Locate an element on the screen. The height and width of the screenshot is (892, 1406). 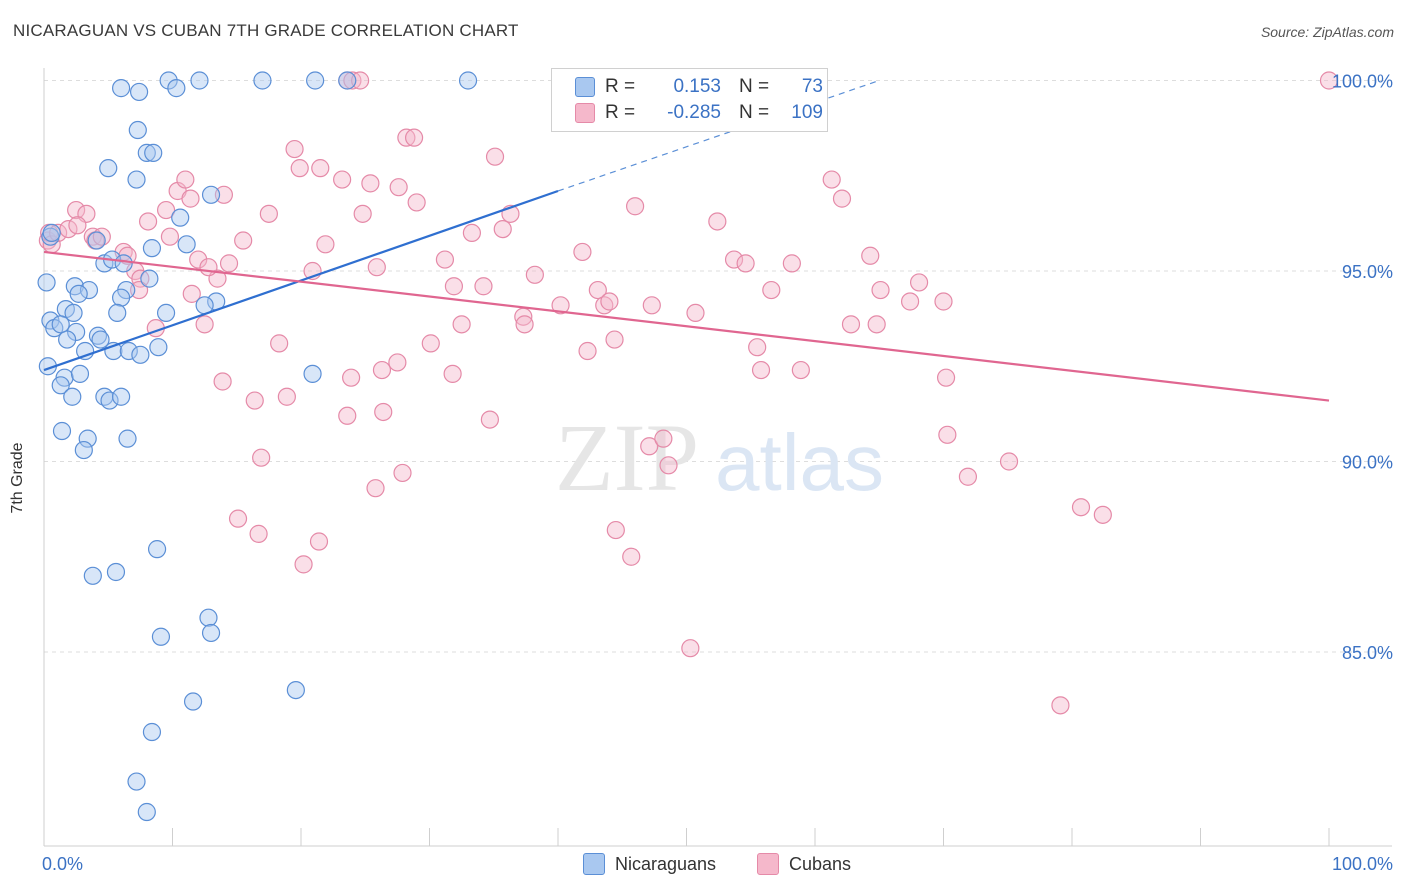
watermark-zip: ZIP is located at coordinates (627, 457).